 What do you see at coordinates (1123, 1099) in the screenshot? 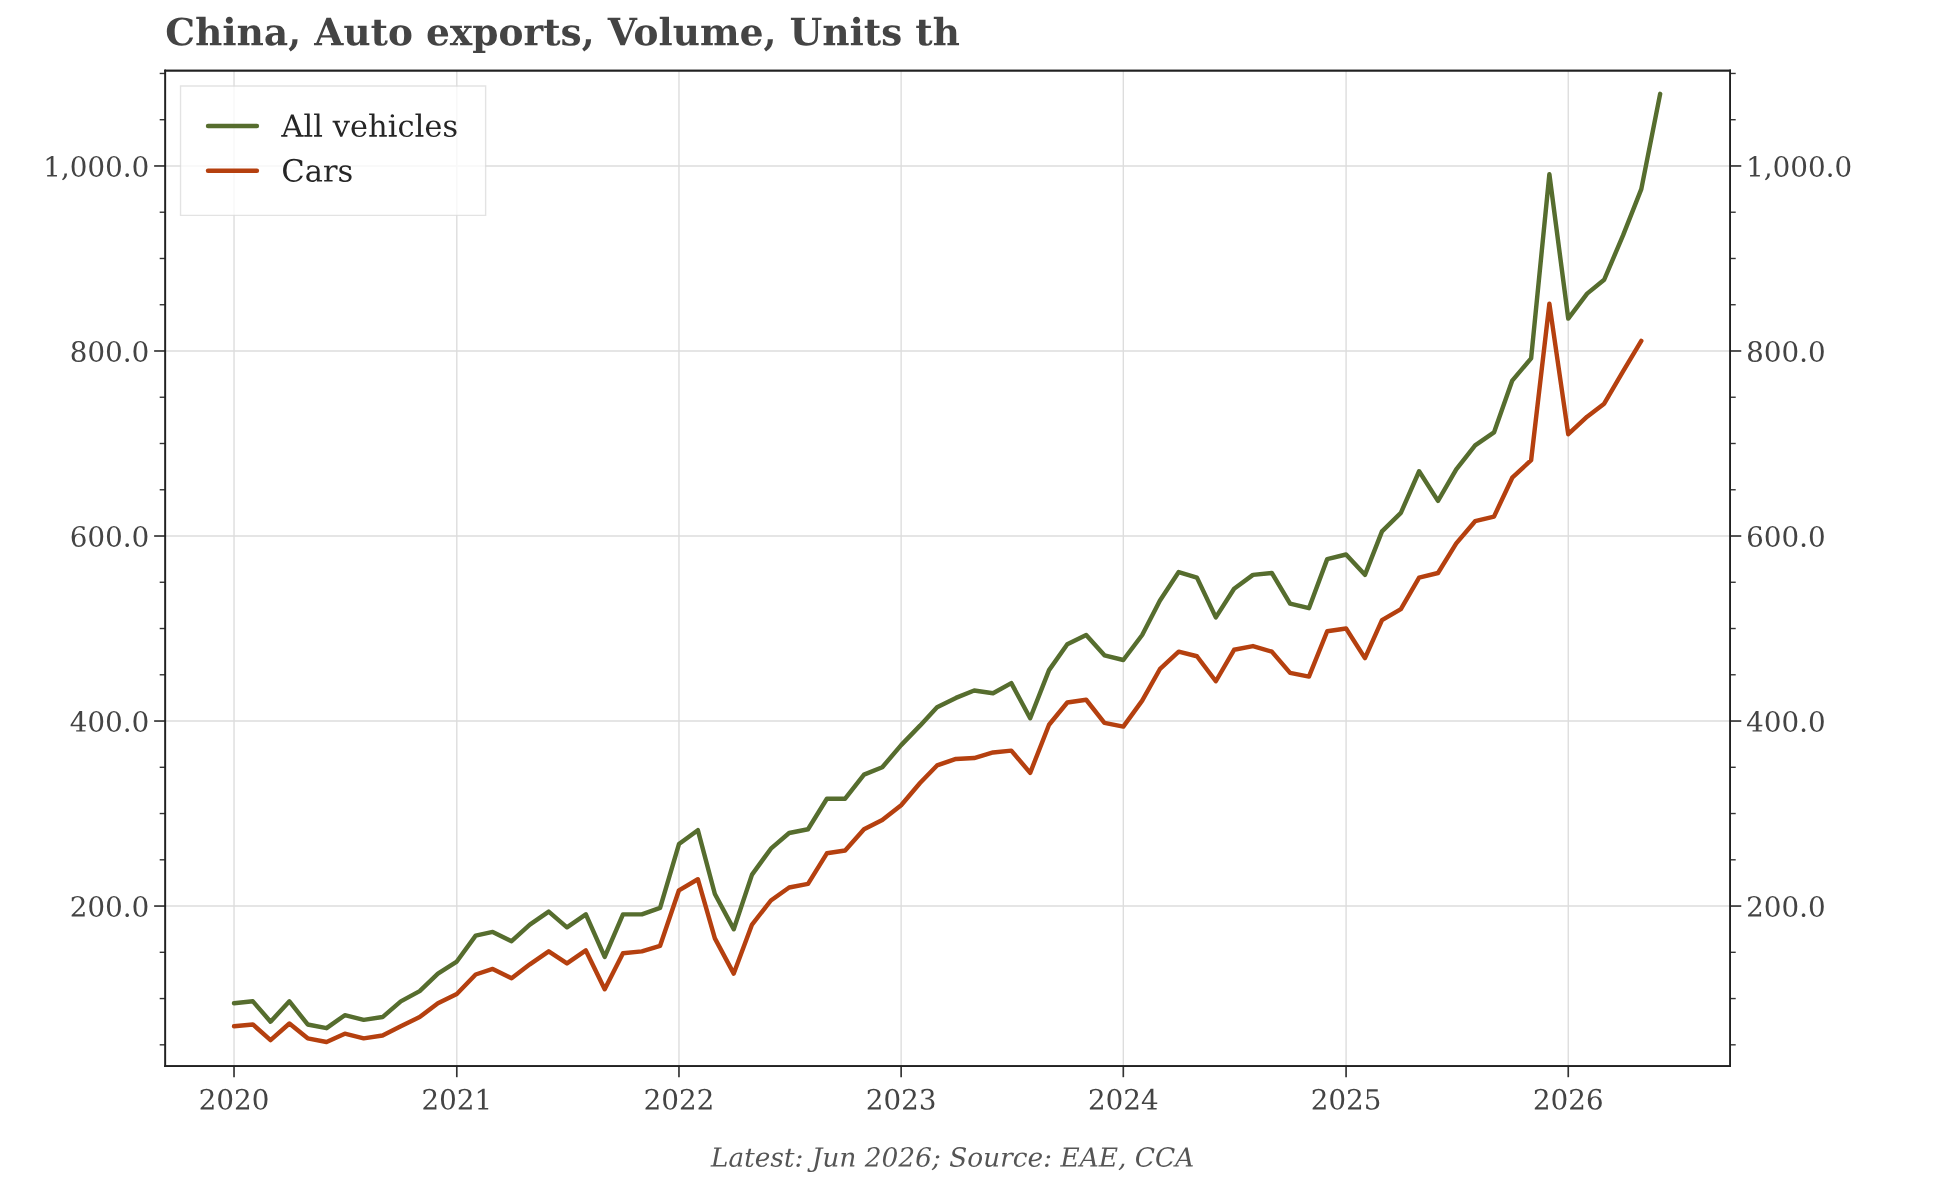
I see `x-tick-label: 2024` at bounding box center [1123, 1099].